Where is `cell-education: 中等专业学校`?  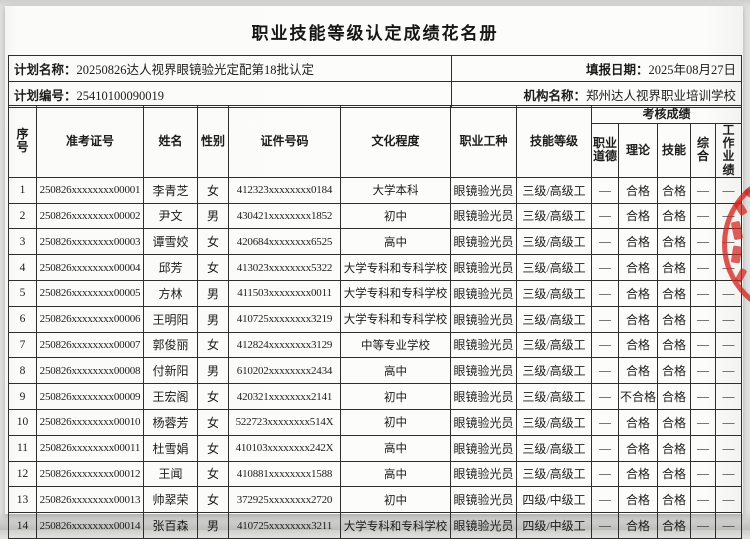
cell-education: 中等专业学校 is located at coordinates (395, 345).